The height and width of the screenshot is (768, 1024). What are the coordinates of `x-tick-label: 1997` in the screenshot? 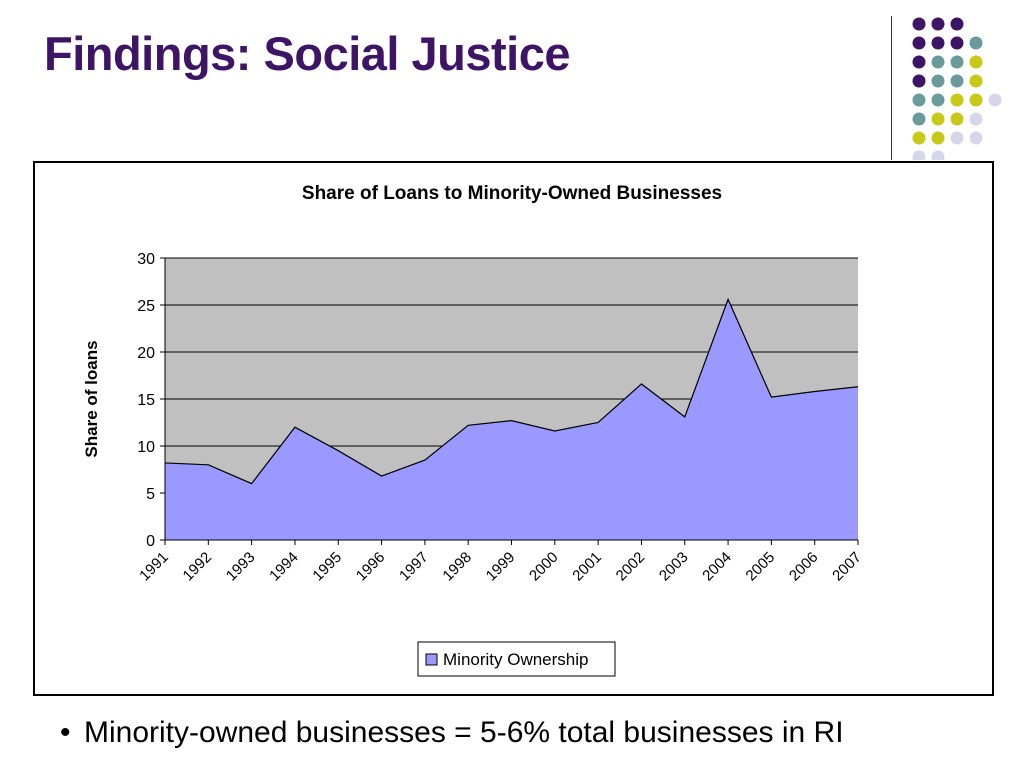 It's located at (414, 567).